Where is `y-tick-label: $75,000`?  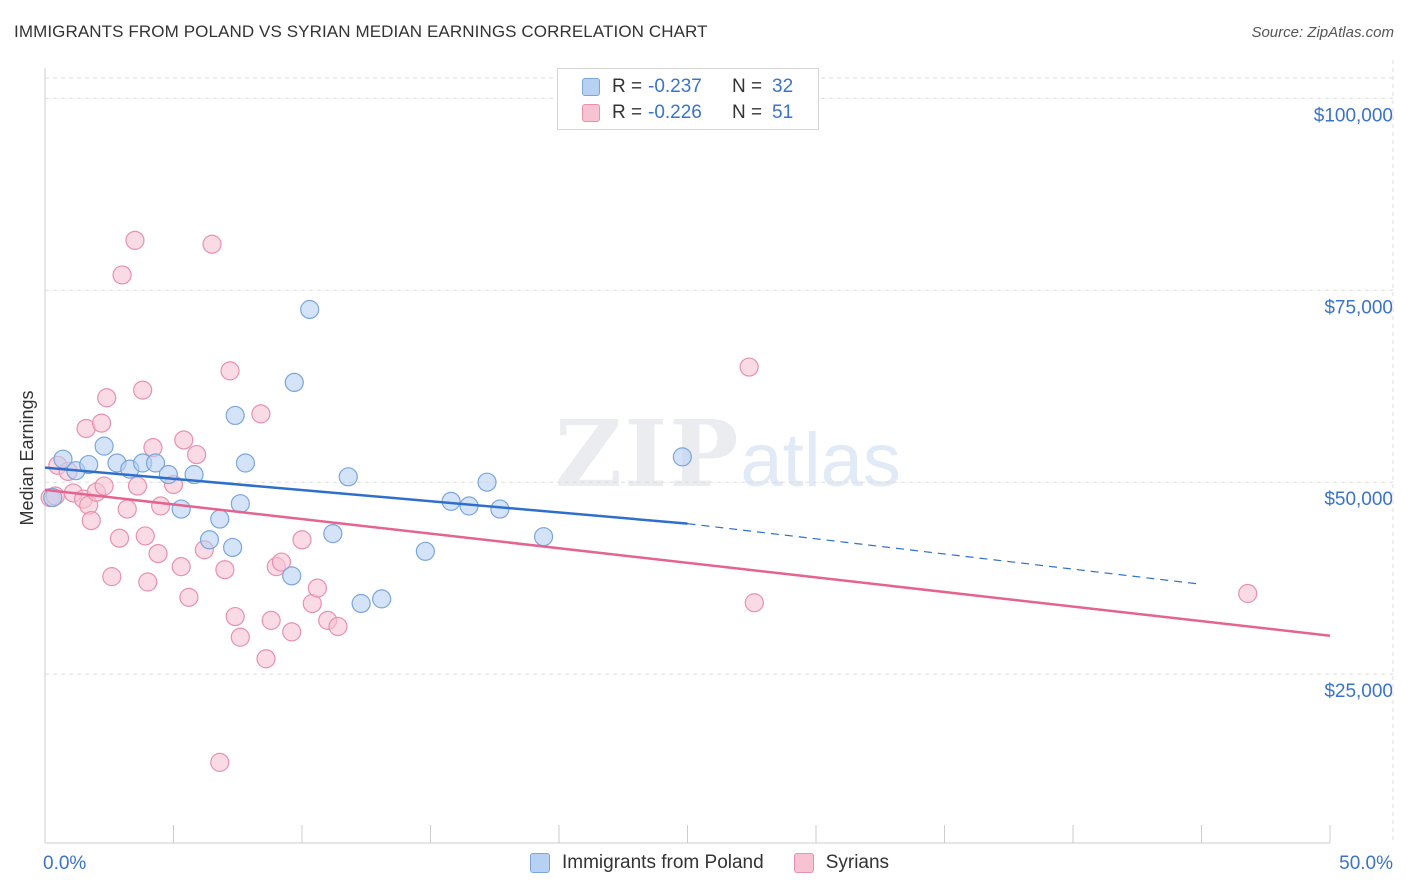 y-tick-label: $75,000 is located at coordinates (1358, 307).